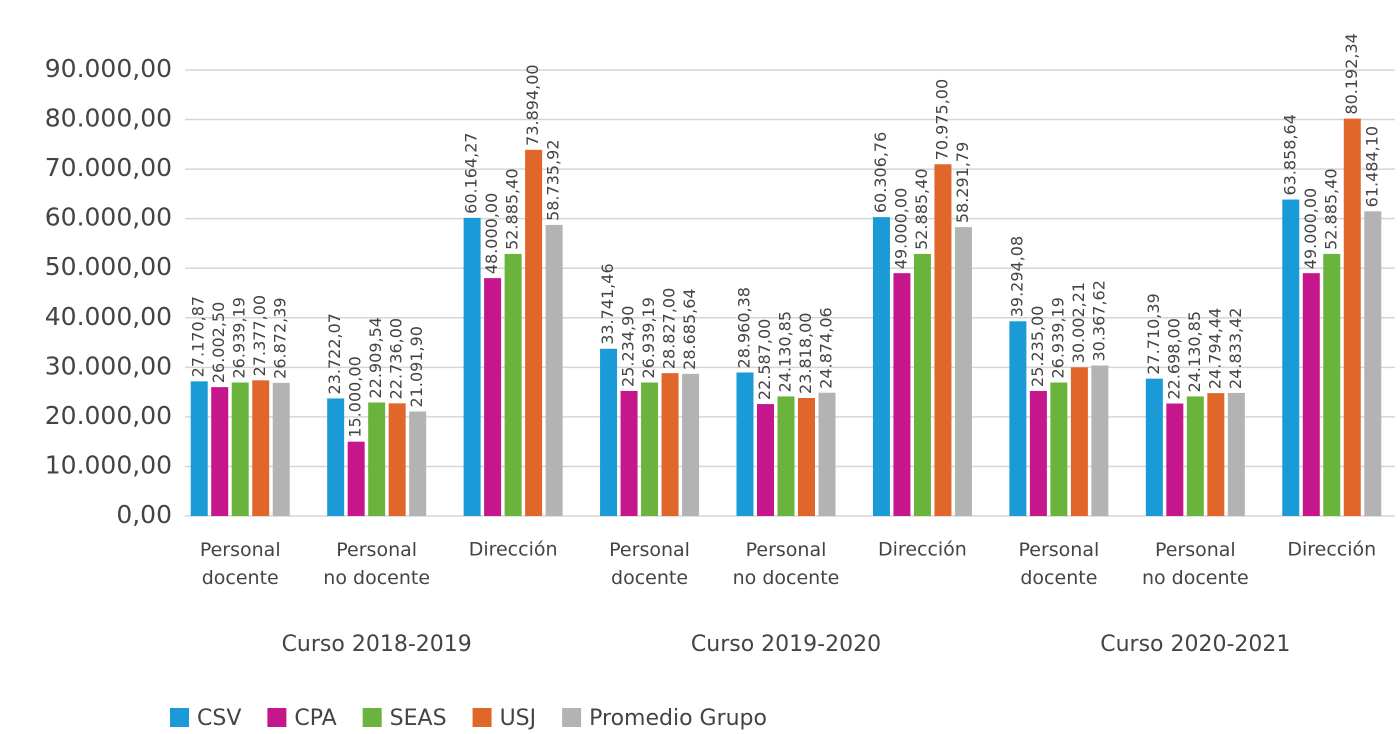  What do you see at coordinates (532, 104) in the screenshot?
I see `value-label: 73.894,00` at bounding box center [532, 104].